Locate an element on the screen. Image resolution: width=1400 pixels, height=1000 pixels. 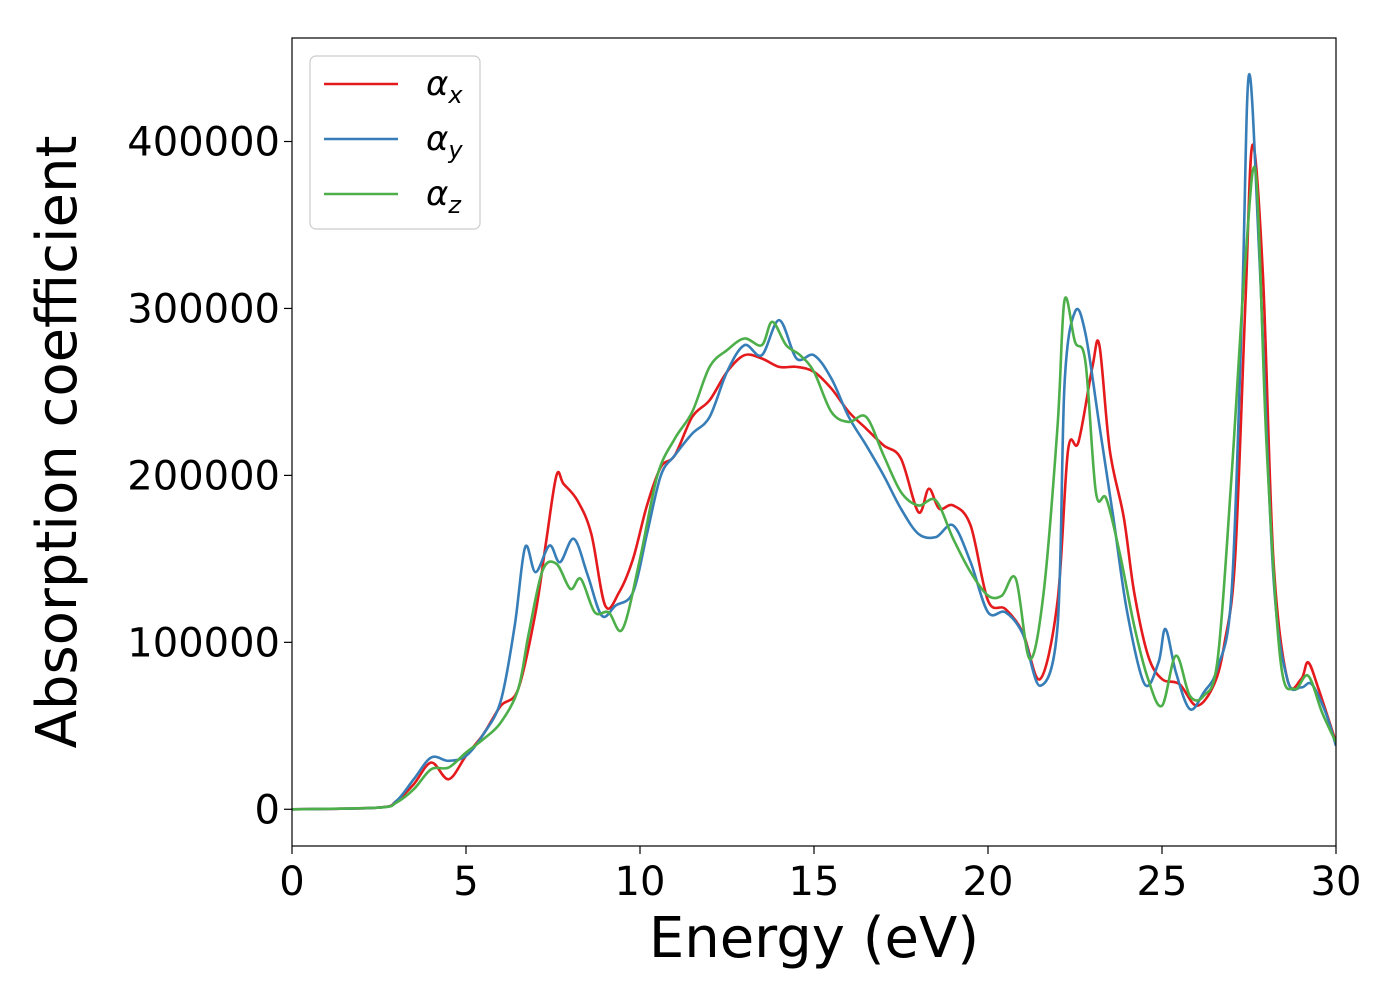
y-tick-label: 400000 is located at coordinates (203, 143).